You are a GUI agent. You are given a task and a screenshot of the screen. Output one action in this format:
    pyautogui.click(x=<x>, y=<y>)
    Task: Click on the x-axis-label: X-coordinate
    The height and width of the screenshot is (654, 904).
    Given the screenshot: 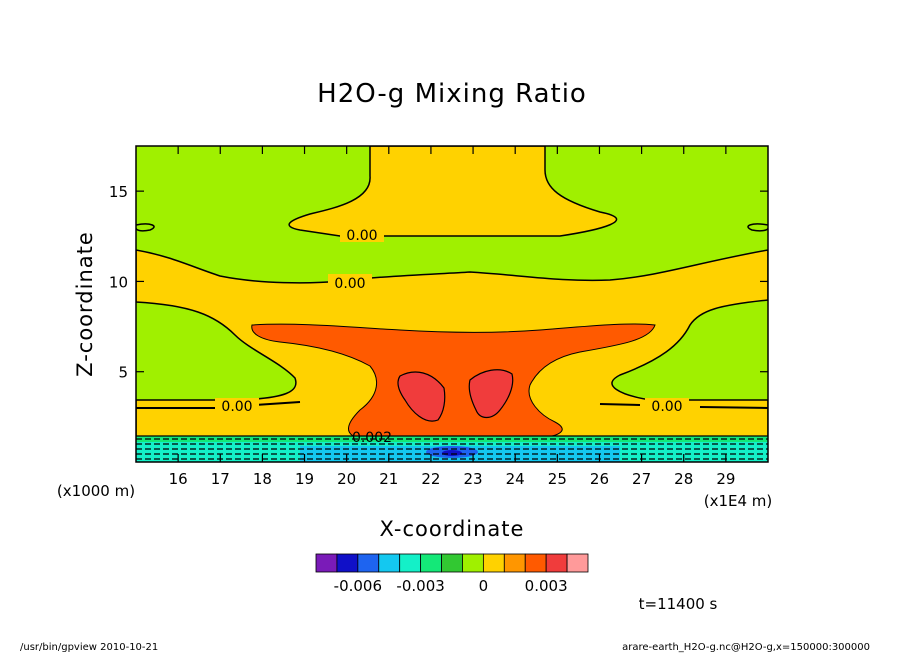 What is the action you would take?
    pyautogui.click(x=452, y=529)
    